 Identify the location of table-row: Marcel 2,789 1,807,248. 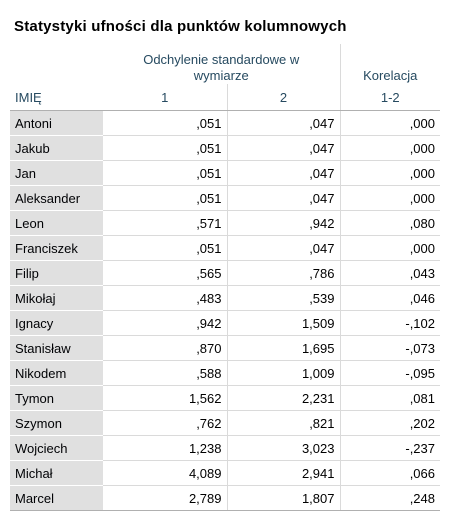
(225, 498).